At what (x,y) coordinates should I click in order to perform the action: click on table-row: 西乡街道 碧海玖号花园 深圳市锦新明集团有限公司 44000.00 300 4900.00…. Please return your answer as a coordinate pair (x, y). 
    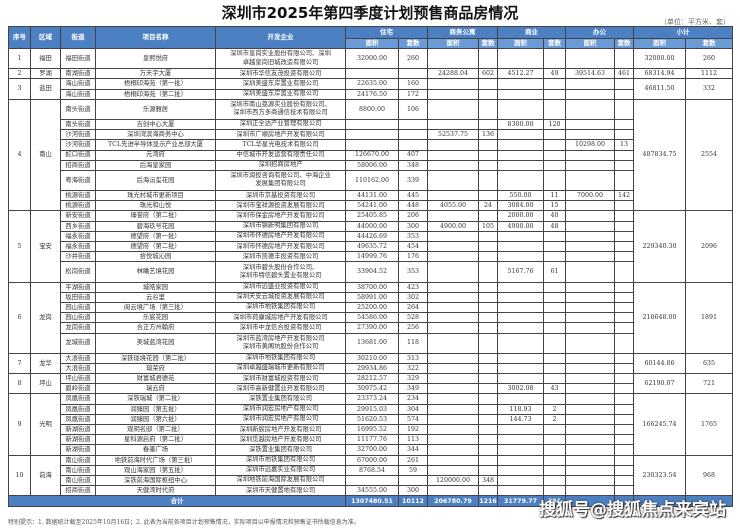
    Looking at the image, I should click on (371, 226).